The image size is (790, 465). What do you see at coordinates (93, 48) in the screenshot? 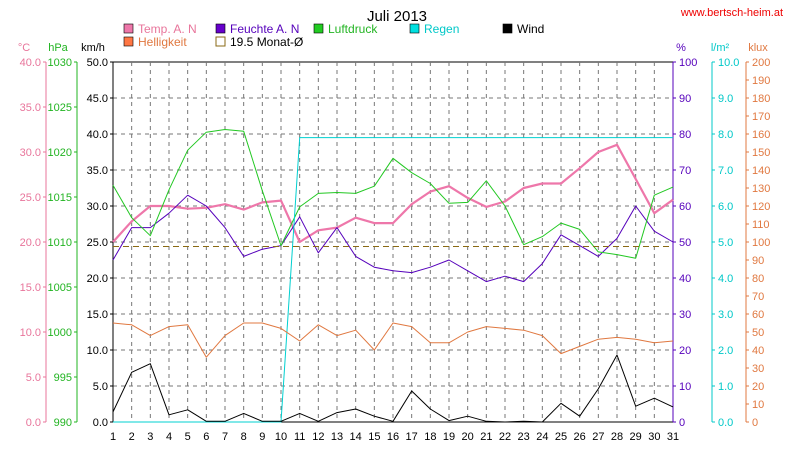
I see `axis-unit-kmh: km/h` at bounding box center [93, 48].